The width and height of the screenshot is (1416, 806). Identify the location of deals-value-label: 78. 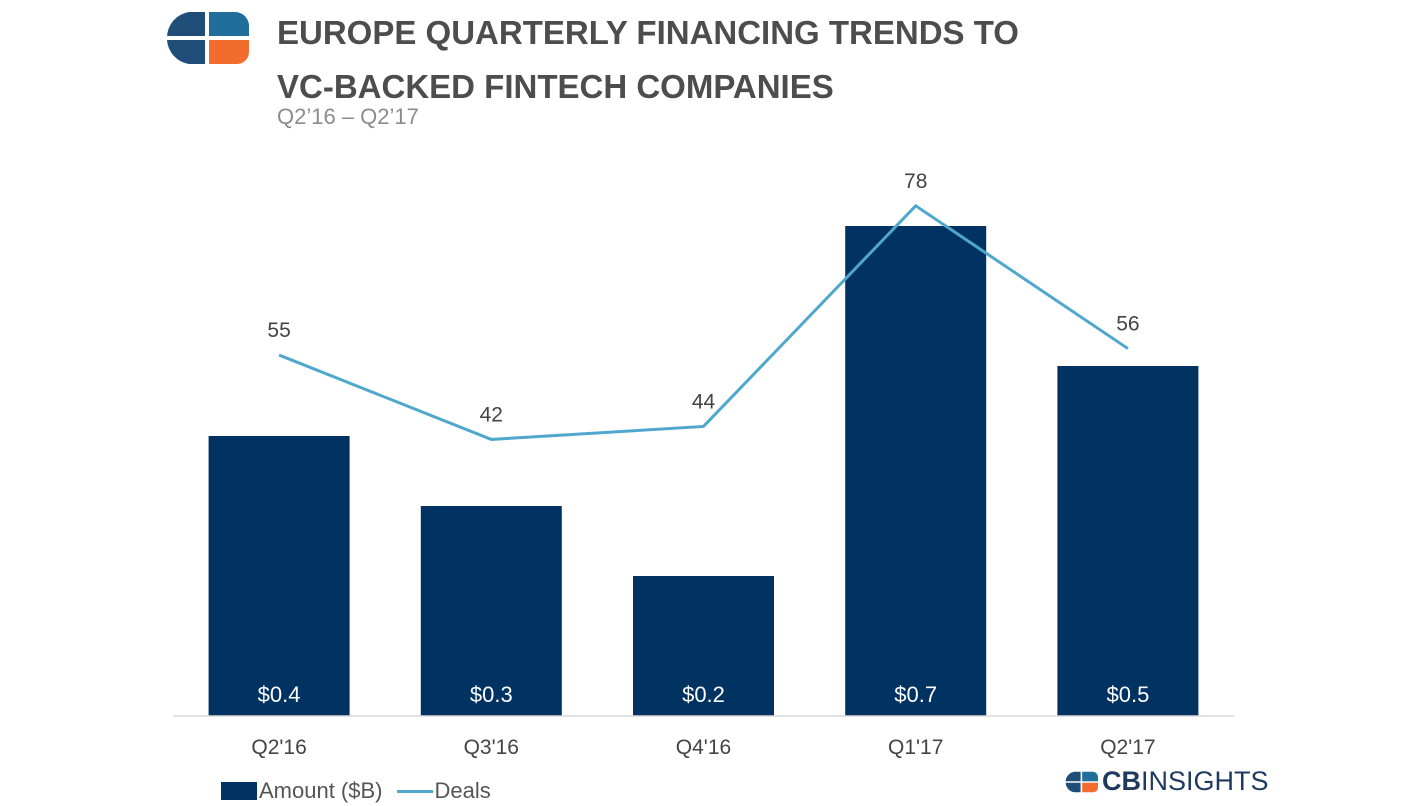
(915, 181).